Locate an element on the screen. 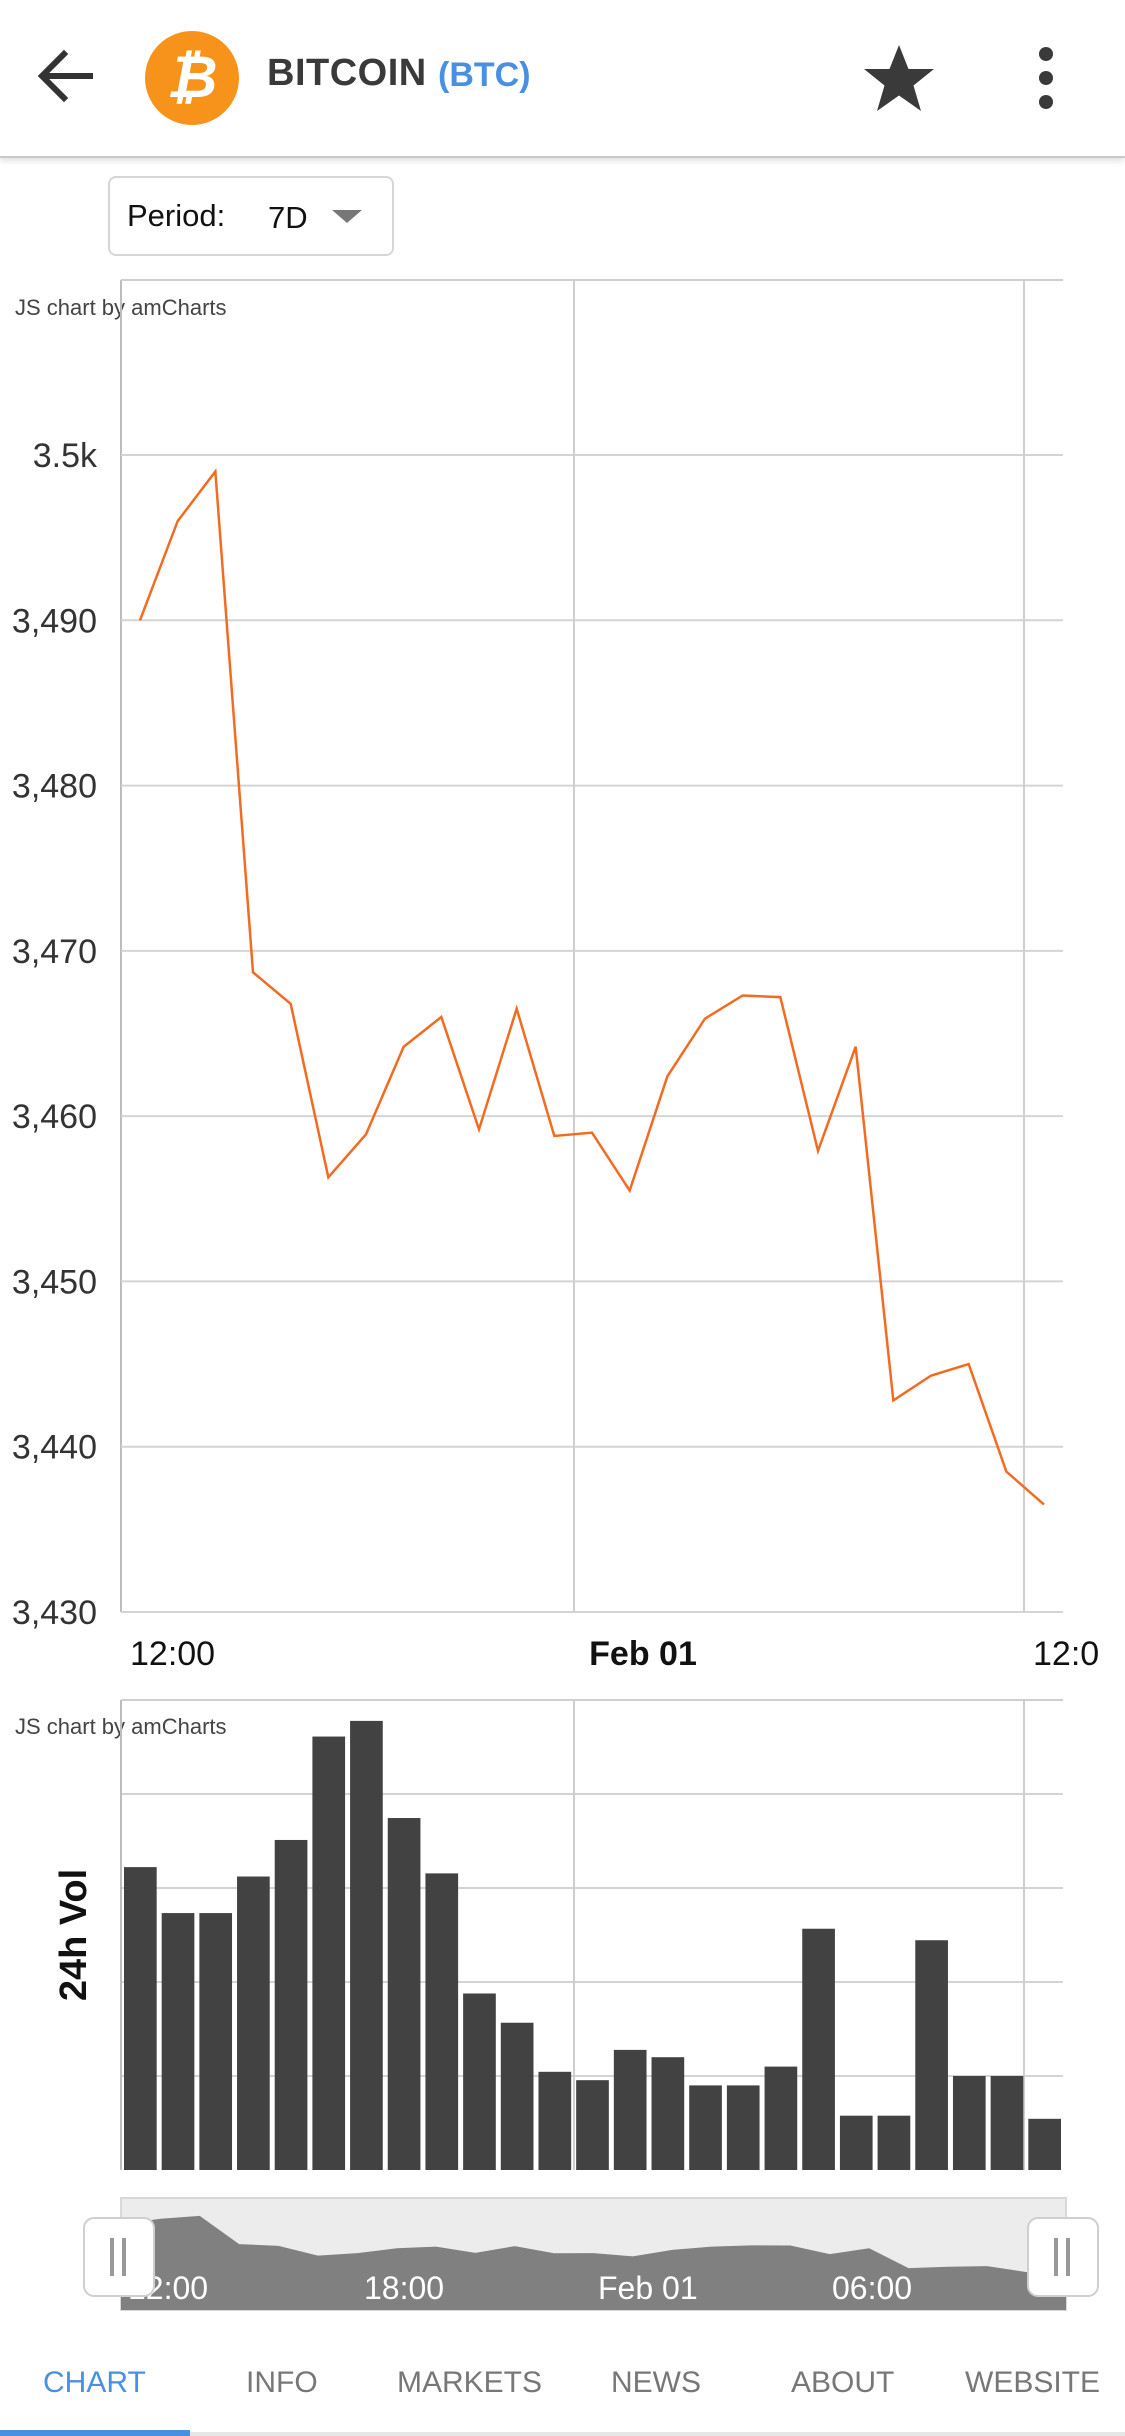 The width and height of the screenshot is (1125, 2436). coin-symbol: (BTC) is located at coordinates (484, 75).